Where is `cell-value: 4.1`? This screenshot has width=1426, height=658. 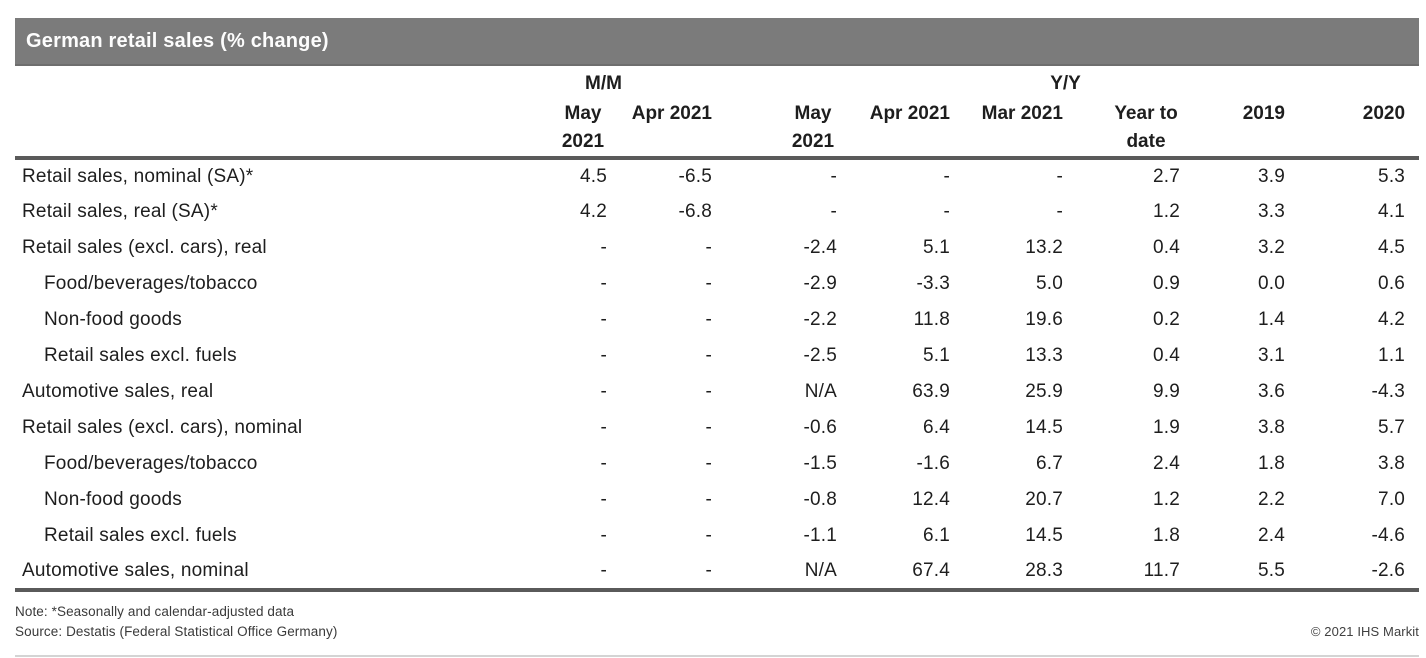
cell-value: 4.1 is located at coordinates (1392, 211).